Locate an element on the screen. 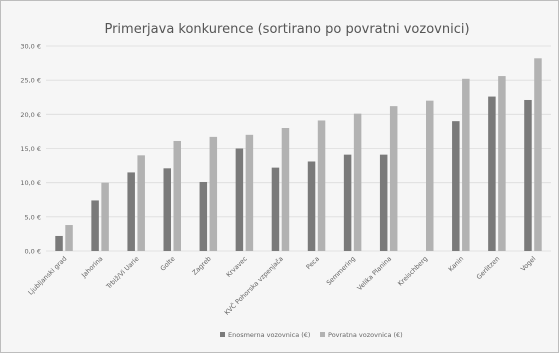 The width and height of the screenshot is (559, 353). x-category-label: Trbiž/Vi Uarie is located at coordinates (122, 273).